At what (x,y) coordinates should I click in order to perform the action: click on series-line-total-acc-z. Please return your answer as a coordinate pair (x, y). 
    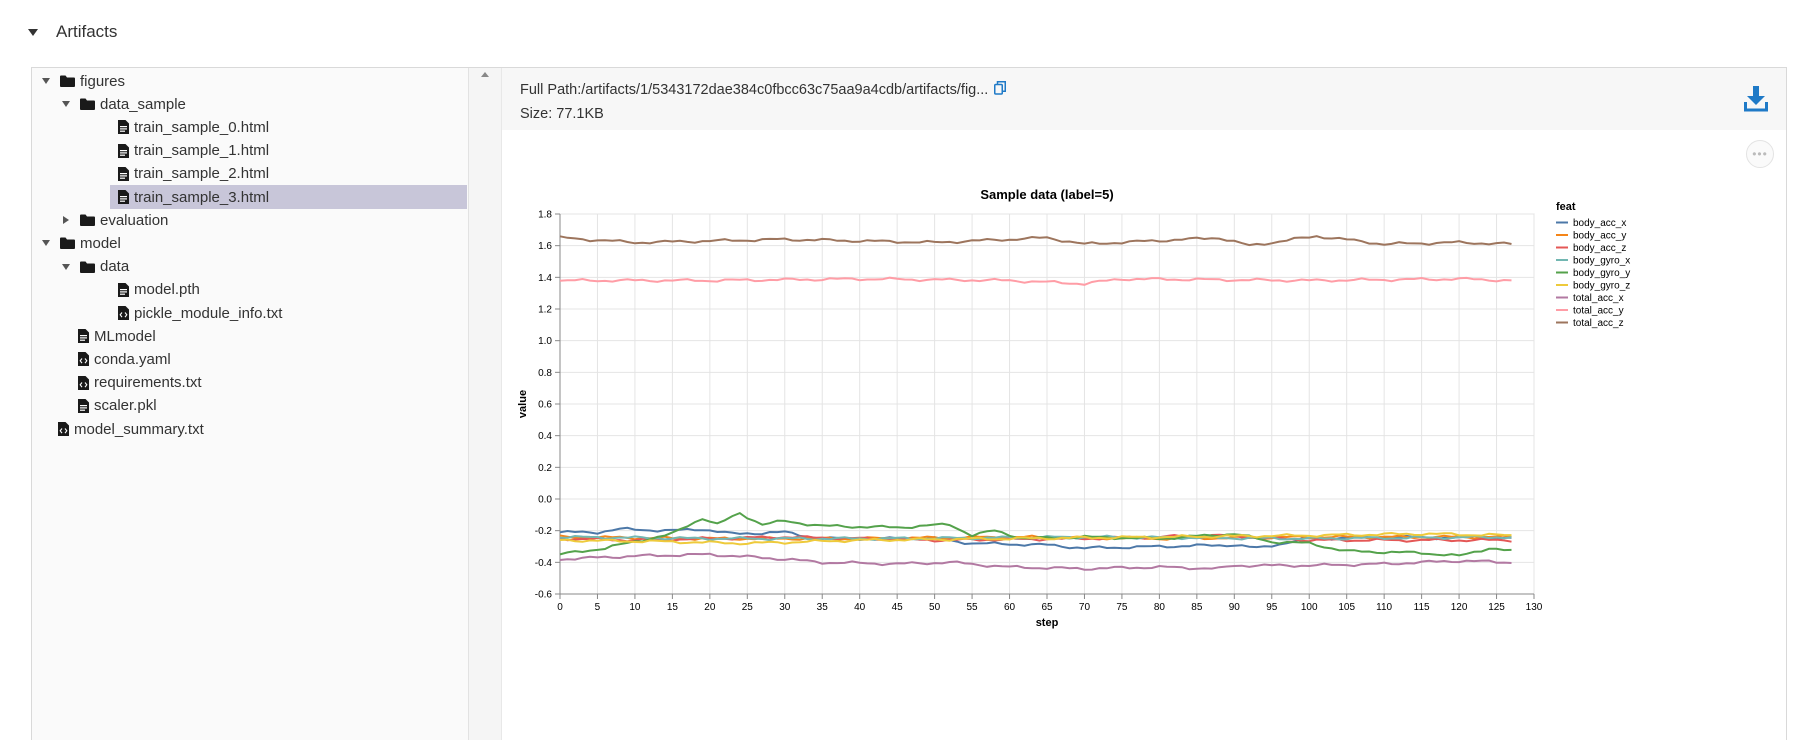
    Looking at the image, I should click on (1035, 241).